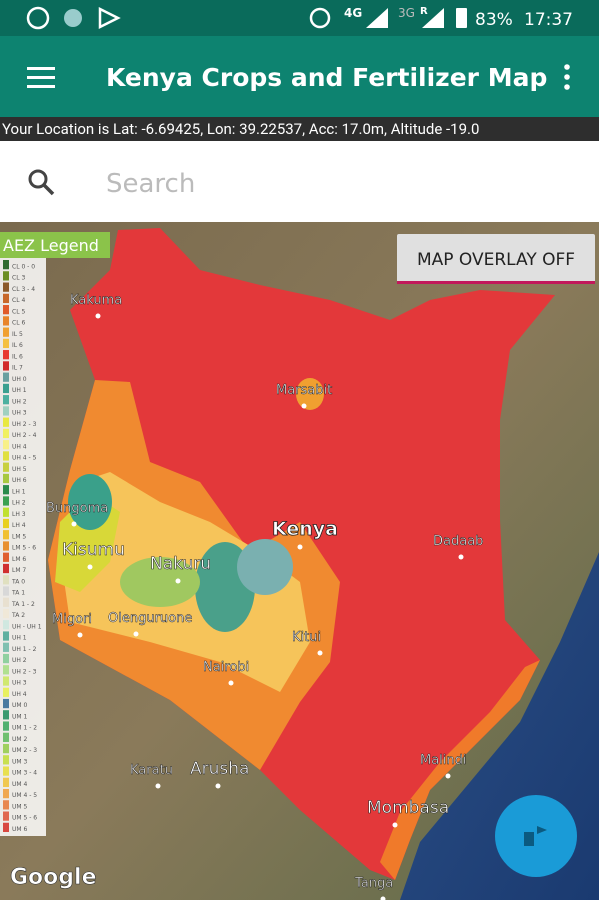 The image size is (599, 900). I want to click on legend-label: UM 5, so click(19, 806).